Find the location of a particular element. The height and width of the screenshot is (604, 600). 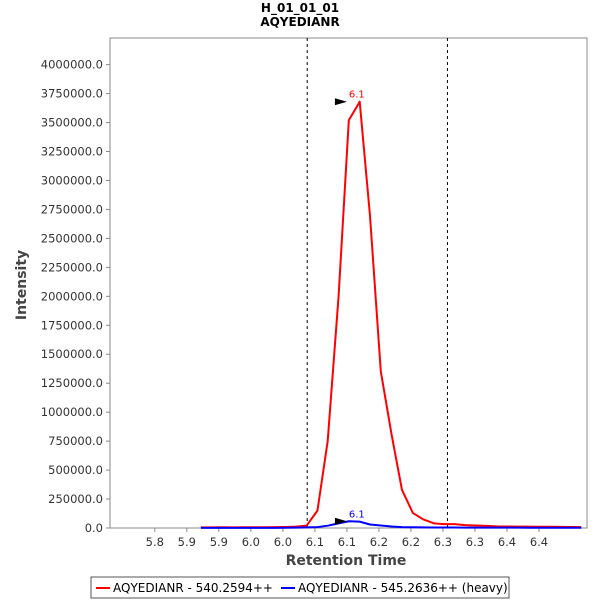

y-tick-label: 2750000.0 is located at coordinates (72, 209).